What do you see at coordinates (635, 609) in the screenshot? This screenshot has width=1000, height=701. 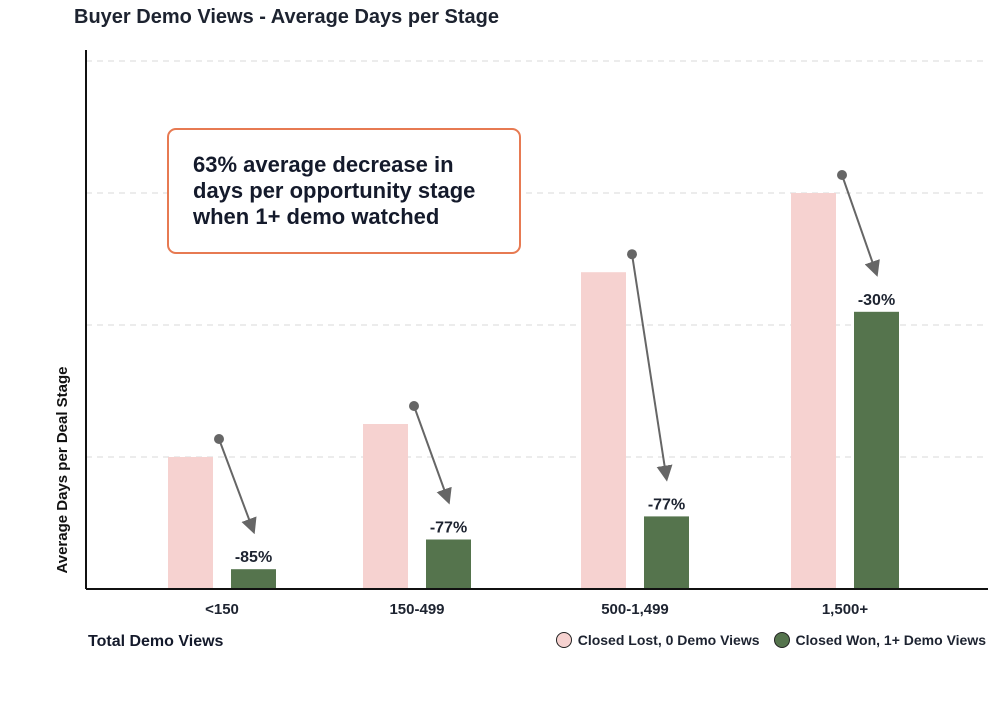 I see `x-tick-label: 500-1,499` at bounding box center [635, 609].